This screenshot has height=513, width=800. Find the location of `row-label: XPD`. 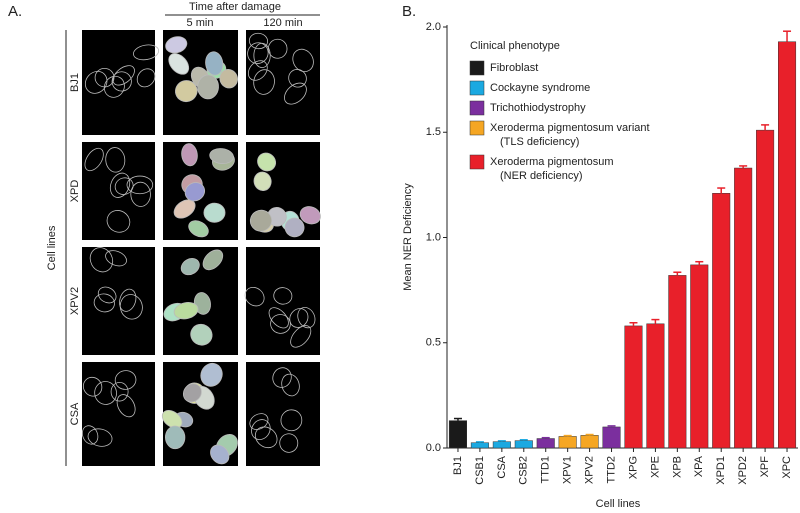

row-label: XPD is located at coordinates (75, 191).